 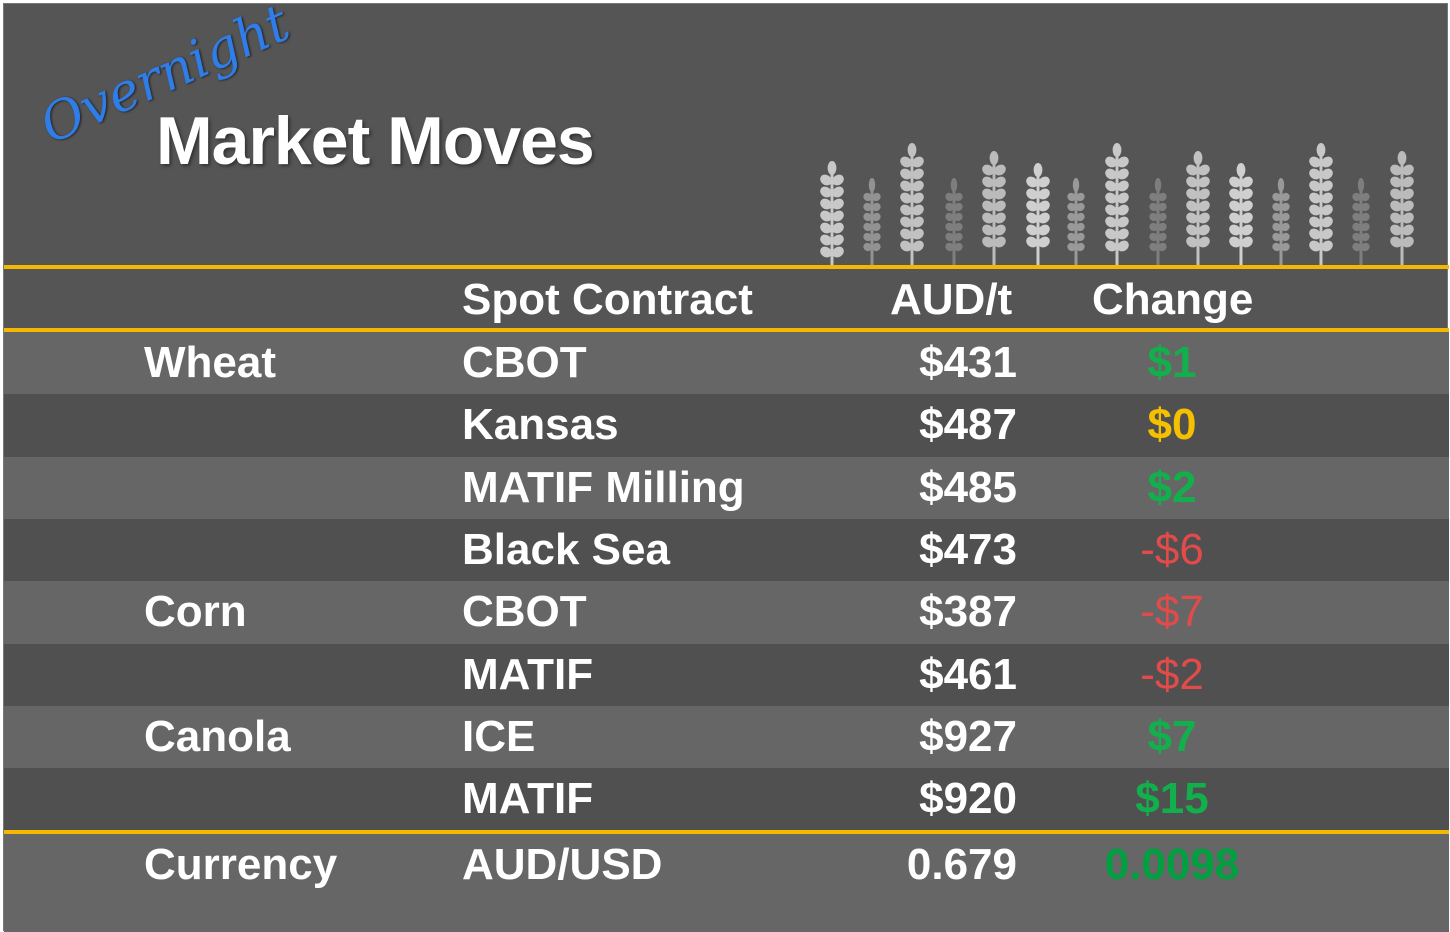 I want to click on table-row: Corn CBOT $387 -$7, so click(x=726, y=612).